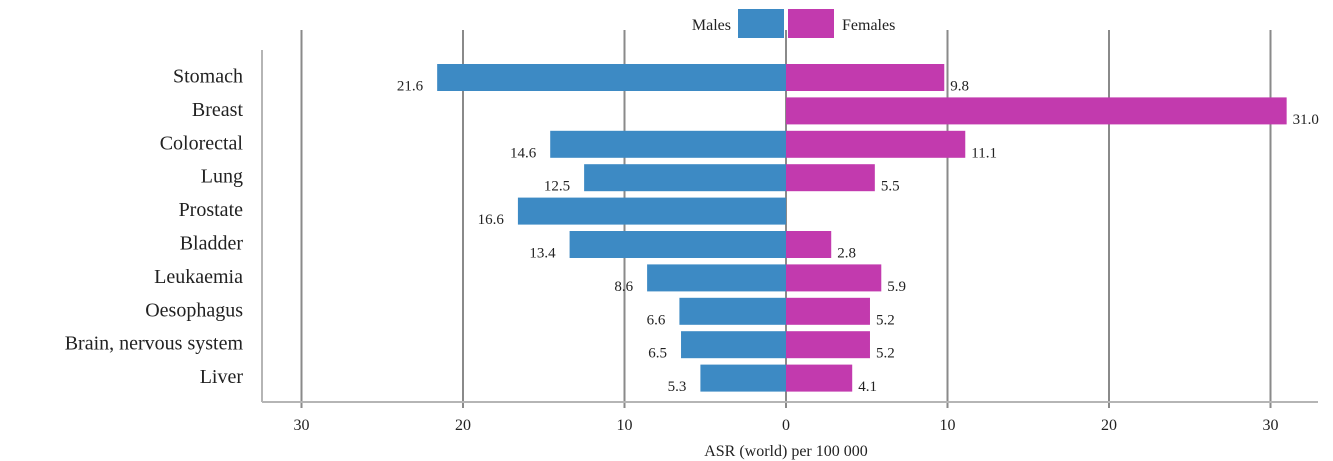 The height and width of the screenshot is (461, 1333). What do you see at coordinates (711, 25) in the screenshot?
I see `males-legend-label: Males` at bounding box center [711, 25].